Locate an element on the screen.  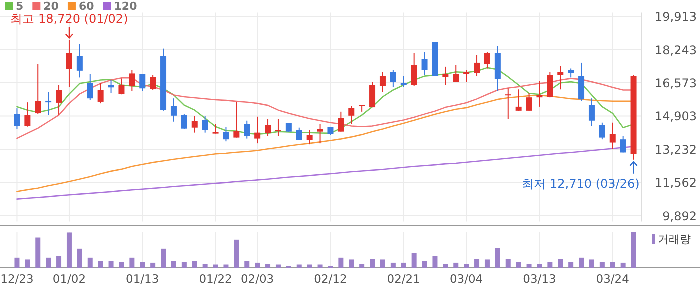
y-tick-label: 18,243 is located at coordinates (676, 50).